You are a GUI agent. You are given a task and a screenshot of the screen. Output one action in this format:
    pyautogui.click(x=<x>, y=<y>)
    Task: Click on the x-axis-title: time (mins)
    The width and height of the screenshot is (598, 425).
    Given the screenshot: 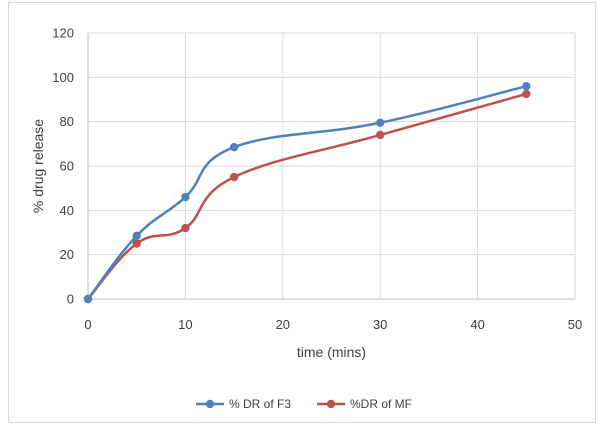 What is the action you would take?
    pyautogui.click(x=331, y=352)
    